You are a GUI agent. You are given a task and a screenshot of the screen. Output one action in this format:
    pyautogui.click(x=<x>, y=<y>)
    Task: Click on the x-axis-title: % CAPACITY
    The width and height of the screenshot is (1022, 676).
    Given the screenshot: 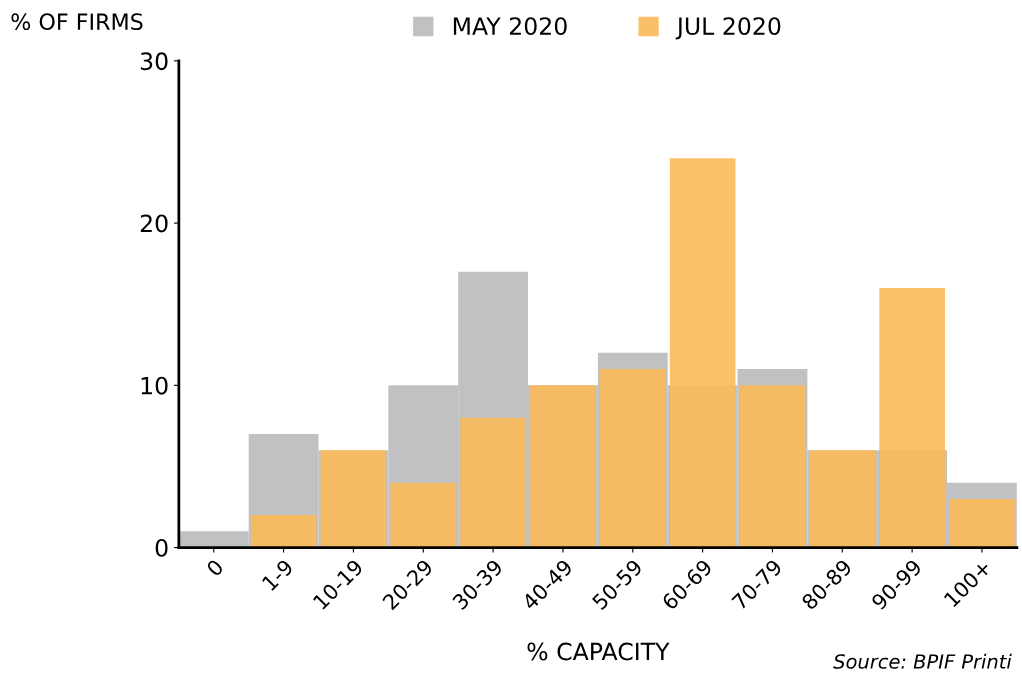 What is the action you would take?
    pyautogui.click(x=598, y=651)
    